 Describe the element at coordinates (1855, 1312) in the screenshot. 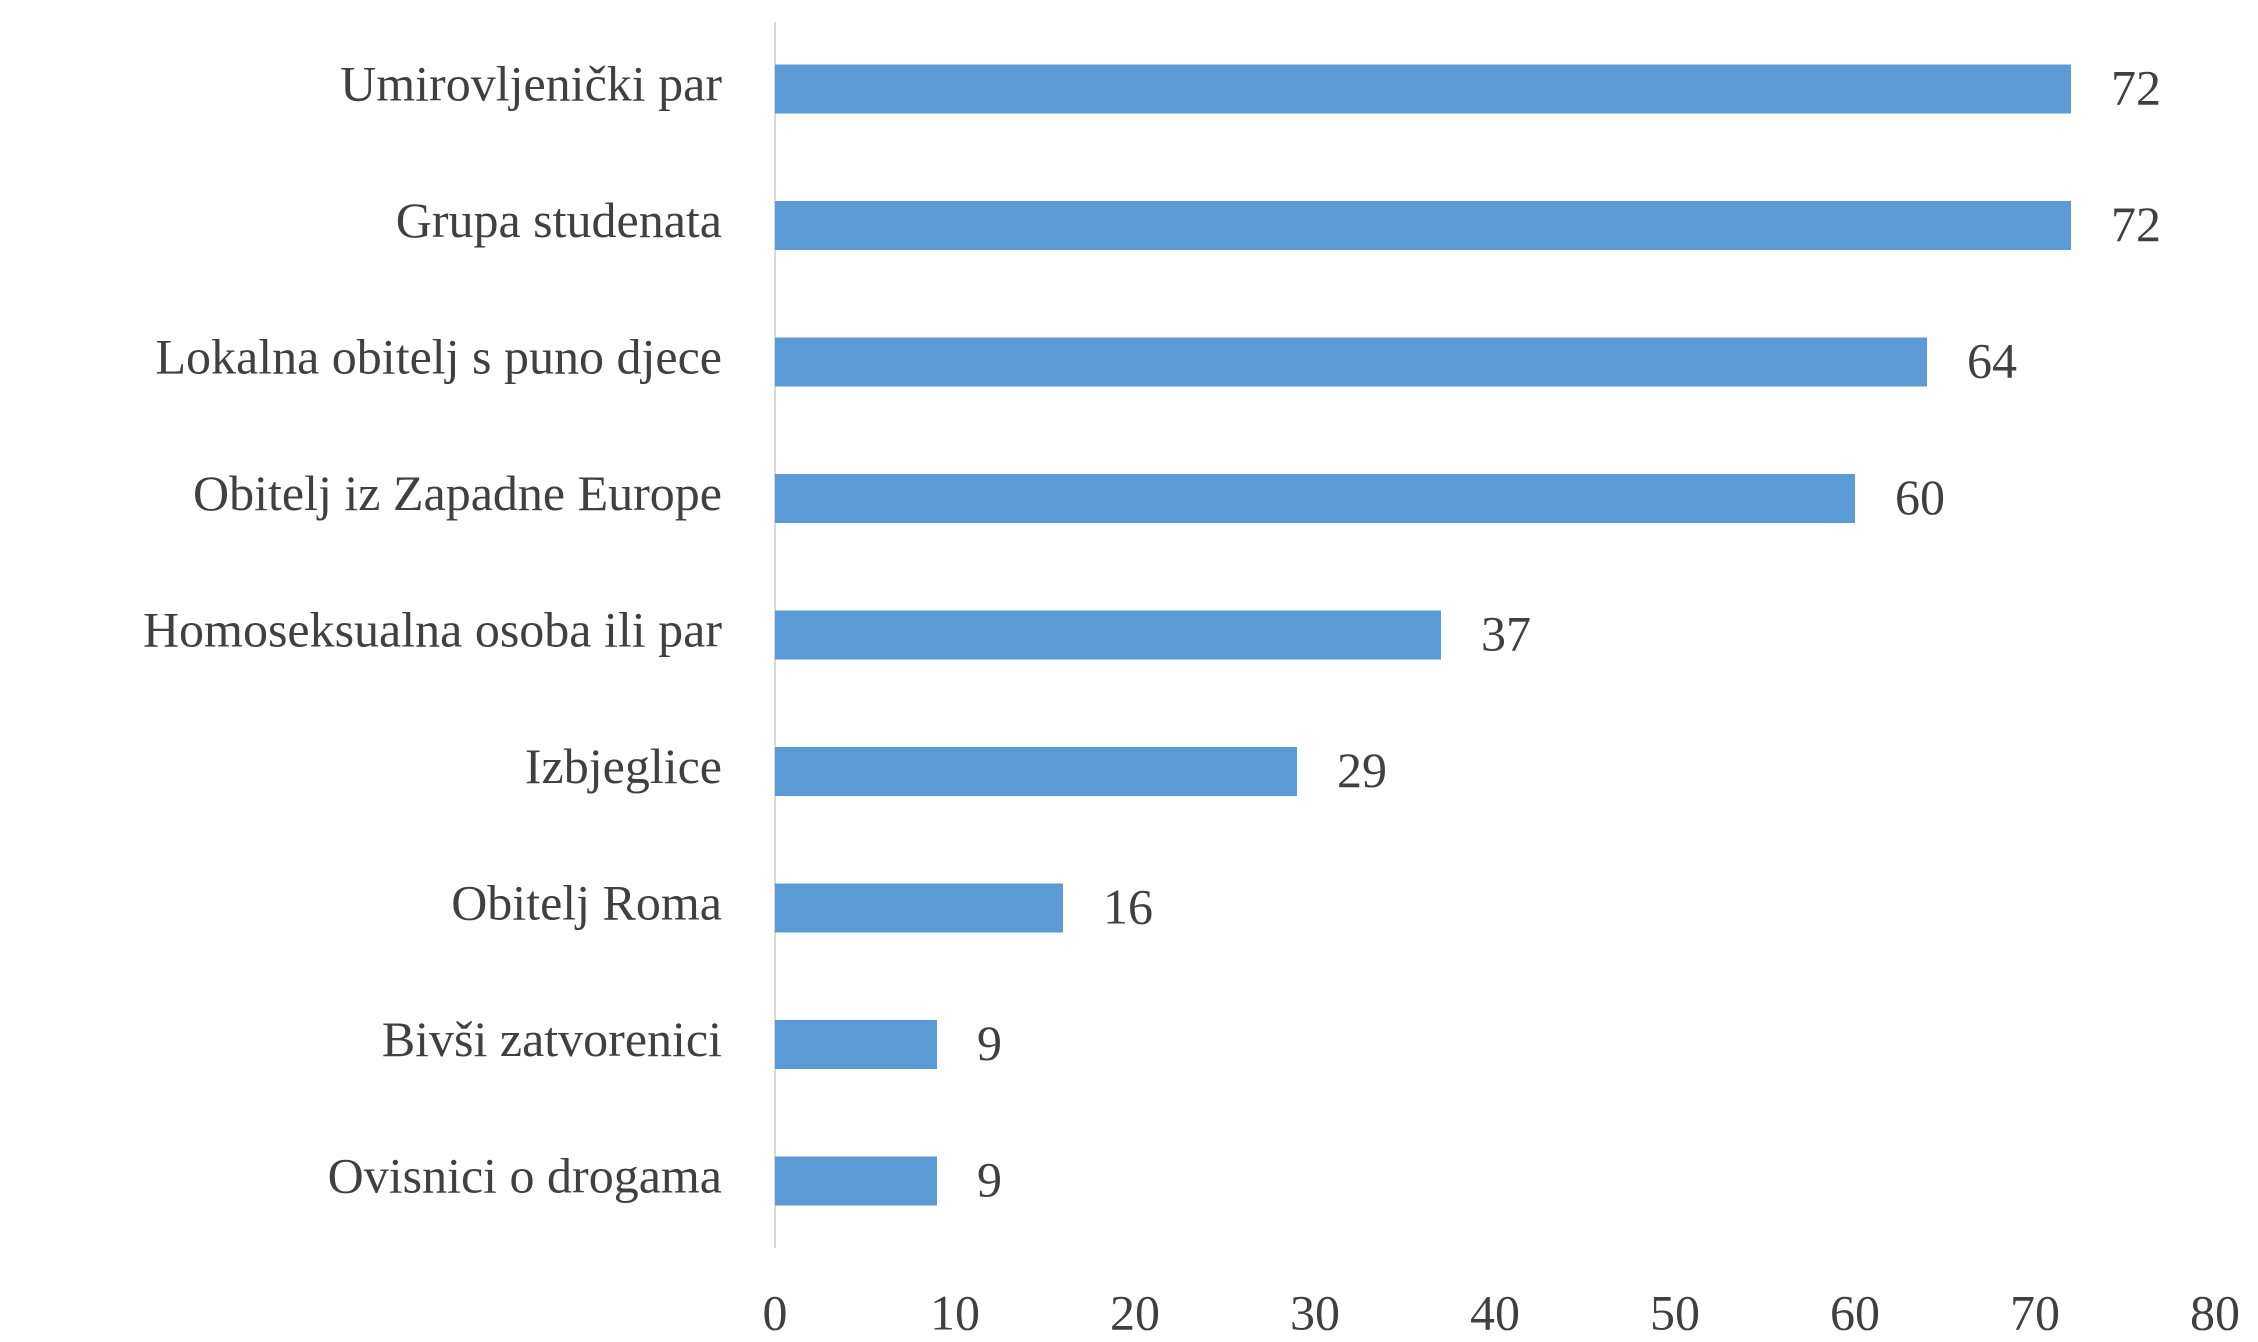

I see `x-tick-label: 60` at that location.